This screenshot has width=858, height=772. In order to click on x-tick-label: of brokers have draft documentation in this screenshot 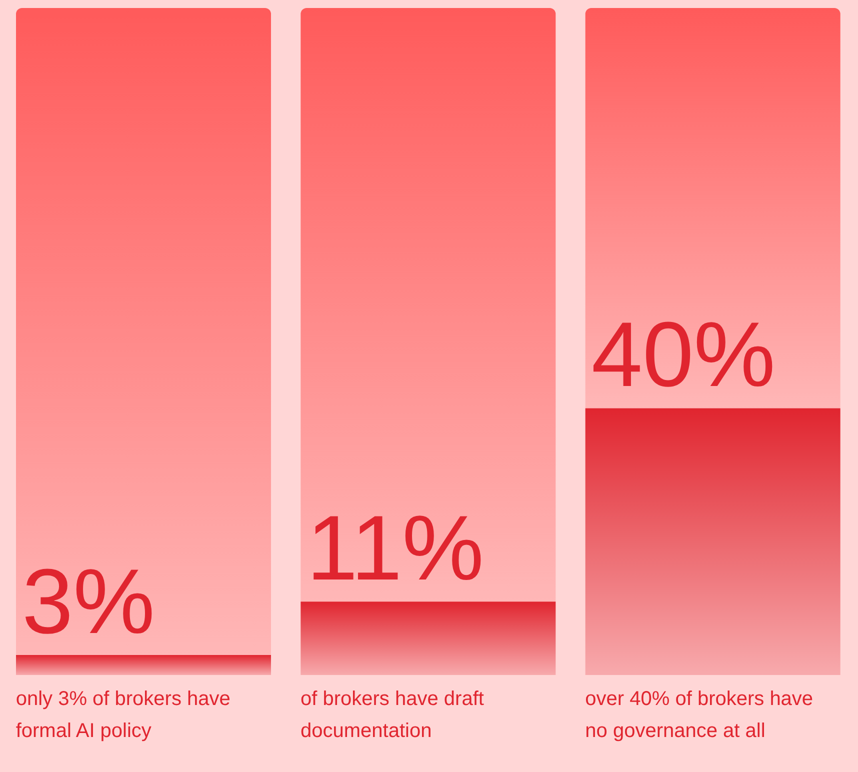, I will do `click(392, 715)`.